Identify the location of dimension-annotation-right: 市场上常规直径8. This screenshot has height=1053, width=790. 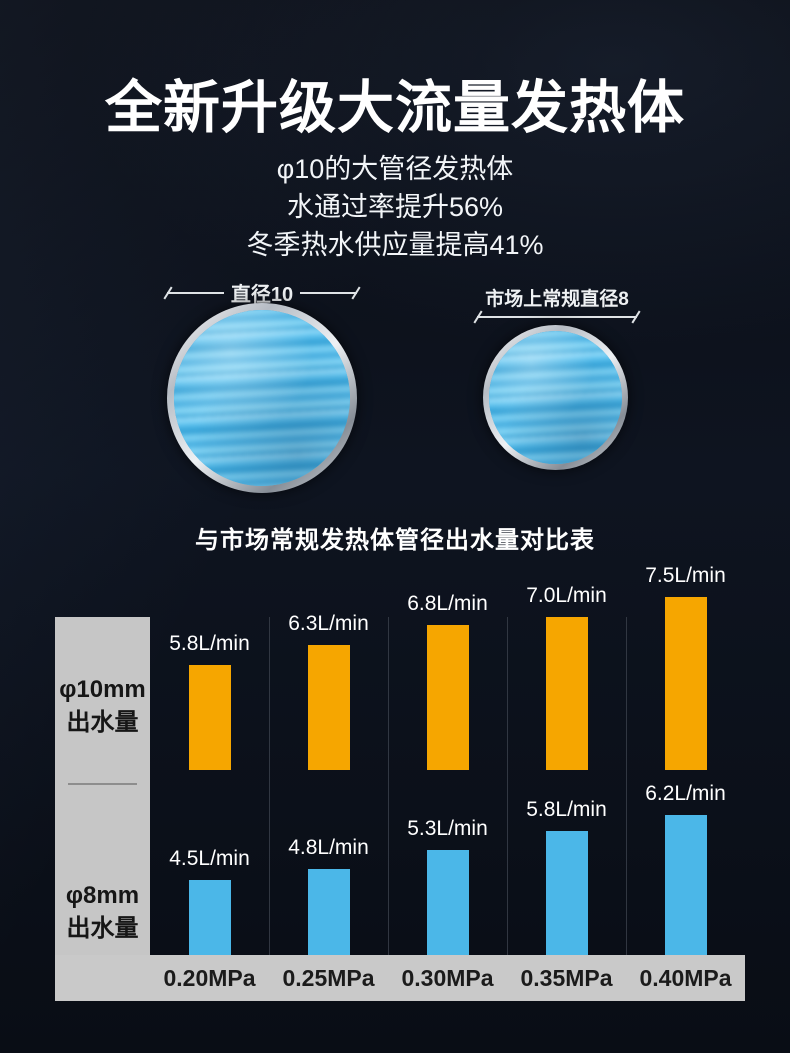
(557, 304).